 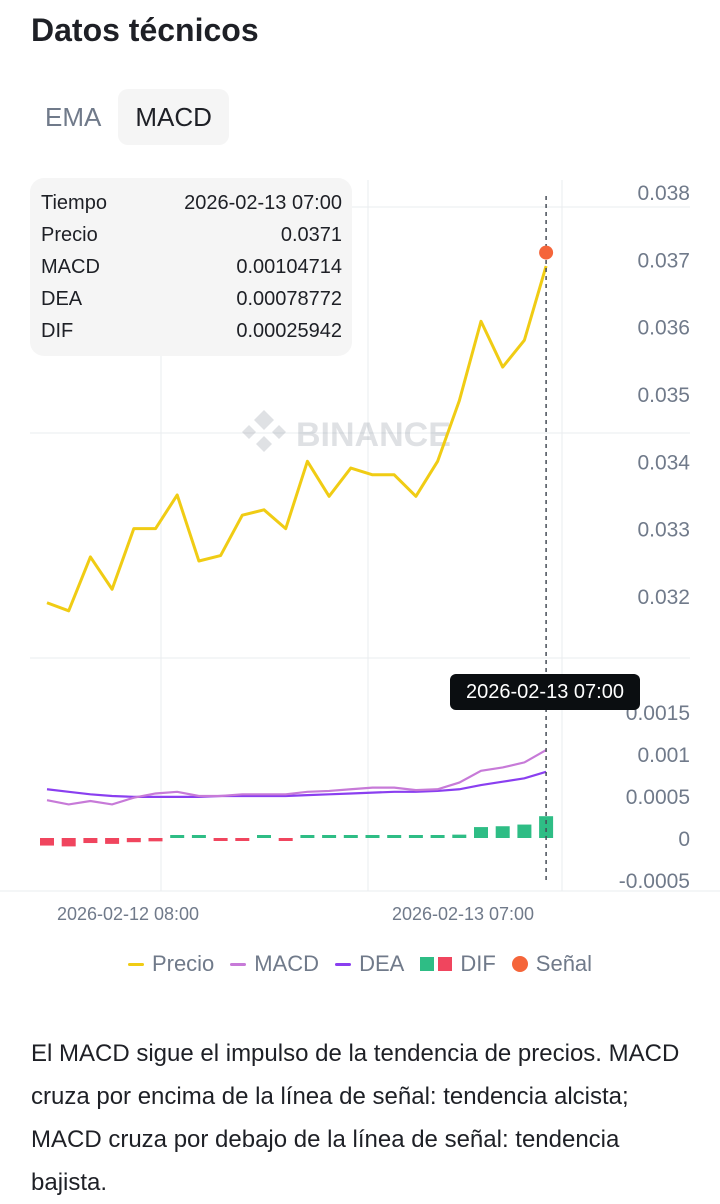 I want to click on legend-label: DEA, so click(x=382, y=963).